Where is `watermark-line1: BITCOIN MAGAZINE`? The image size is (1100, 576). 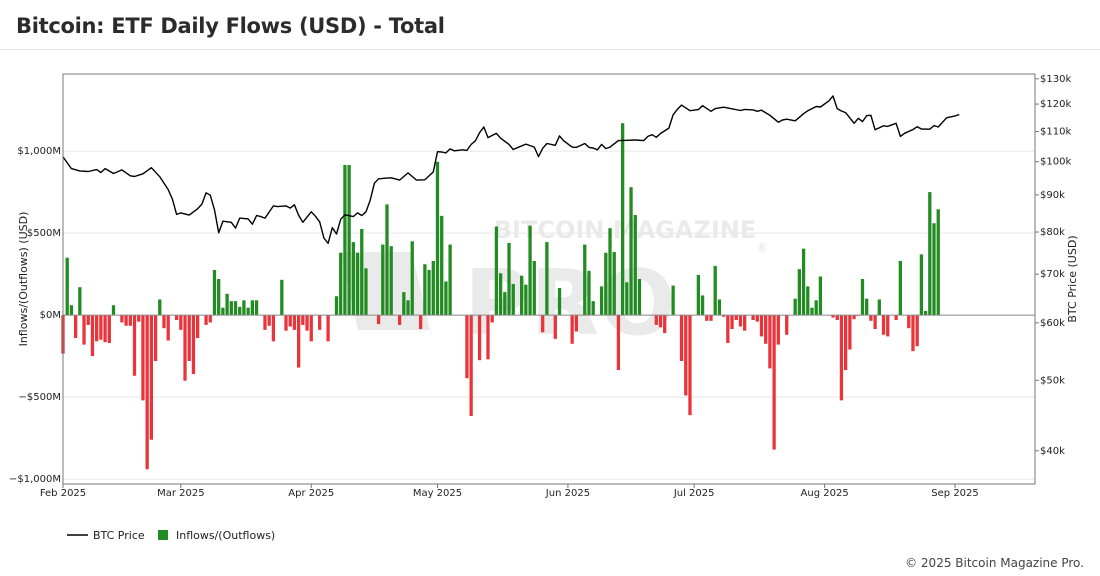 watermark-line1: BITCOIN MAGAZINE is located at coordinates (625, 230).